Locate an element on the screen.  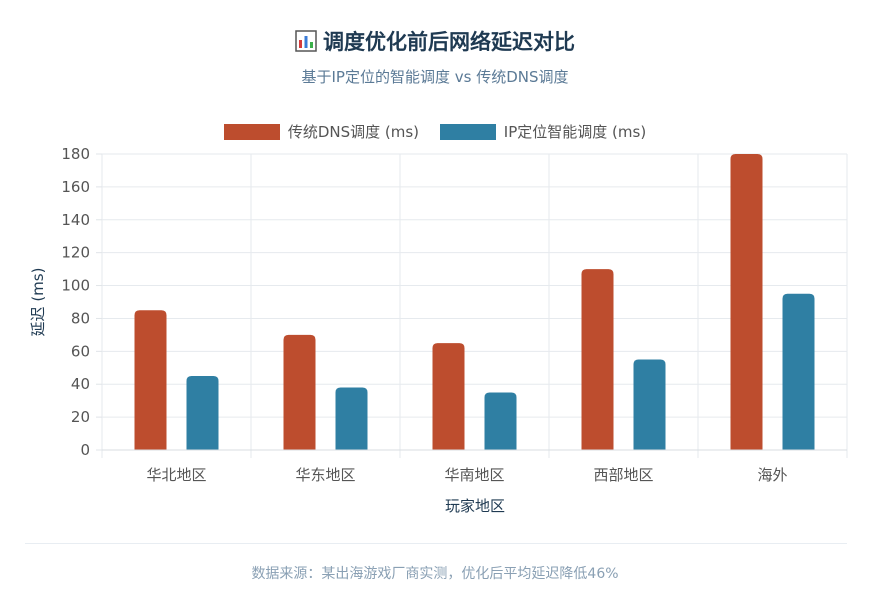
legend-label-dns: 传统DNS调度 (ms) is located at coordinates (353, 132).